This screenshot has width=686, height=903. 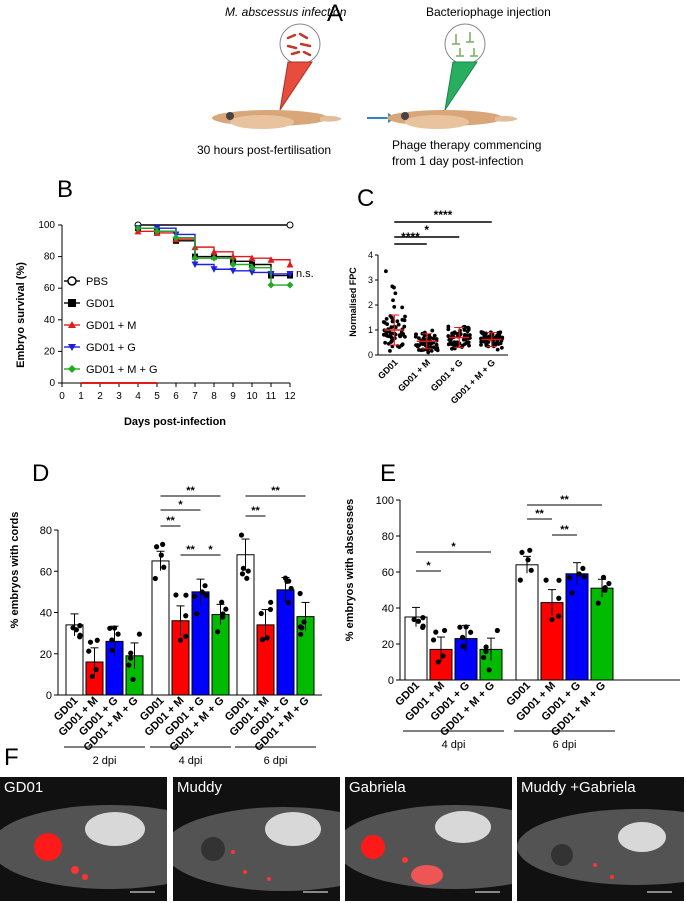 I want to click on b-xtick-label: 0, so click(x=62, y=396).